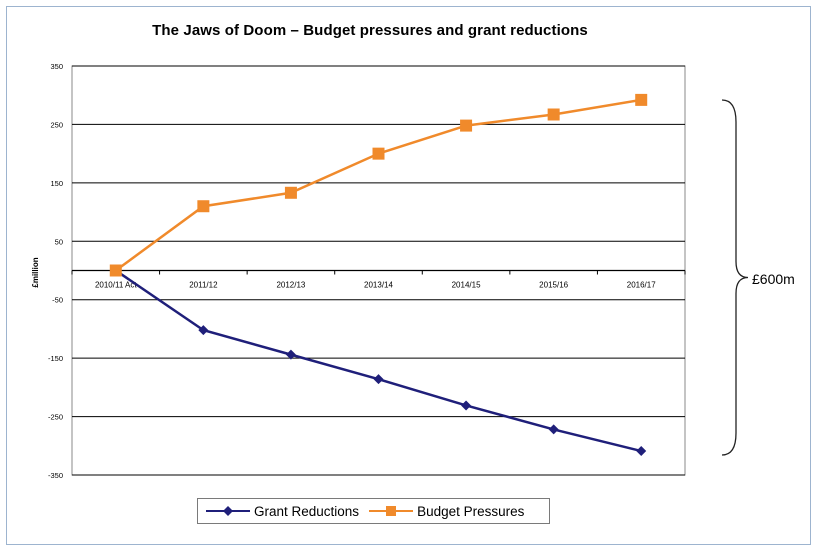 The height and width of the screenshot is (551, 819). Describe the element at coordinates (307, 511) in the screenshot. I see `legend-label-grant-reductions: Grant Reductions` at that location.